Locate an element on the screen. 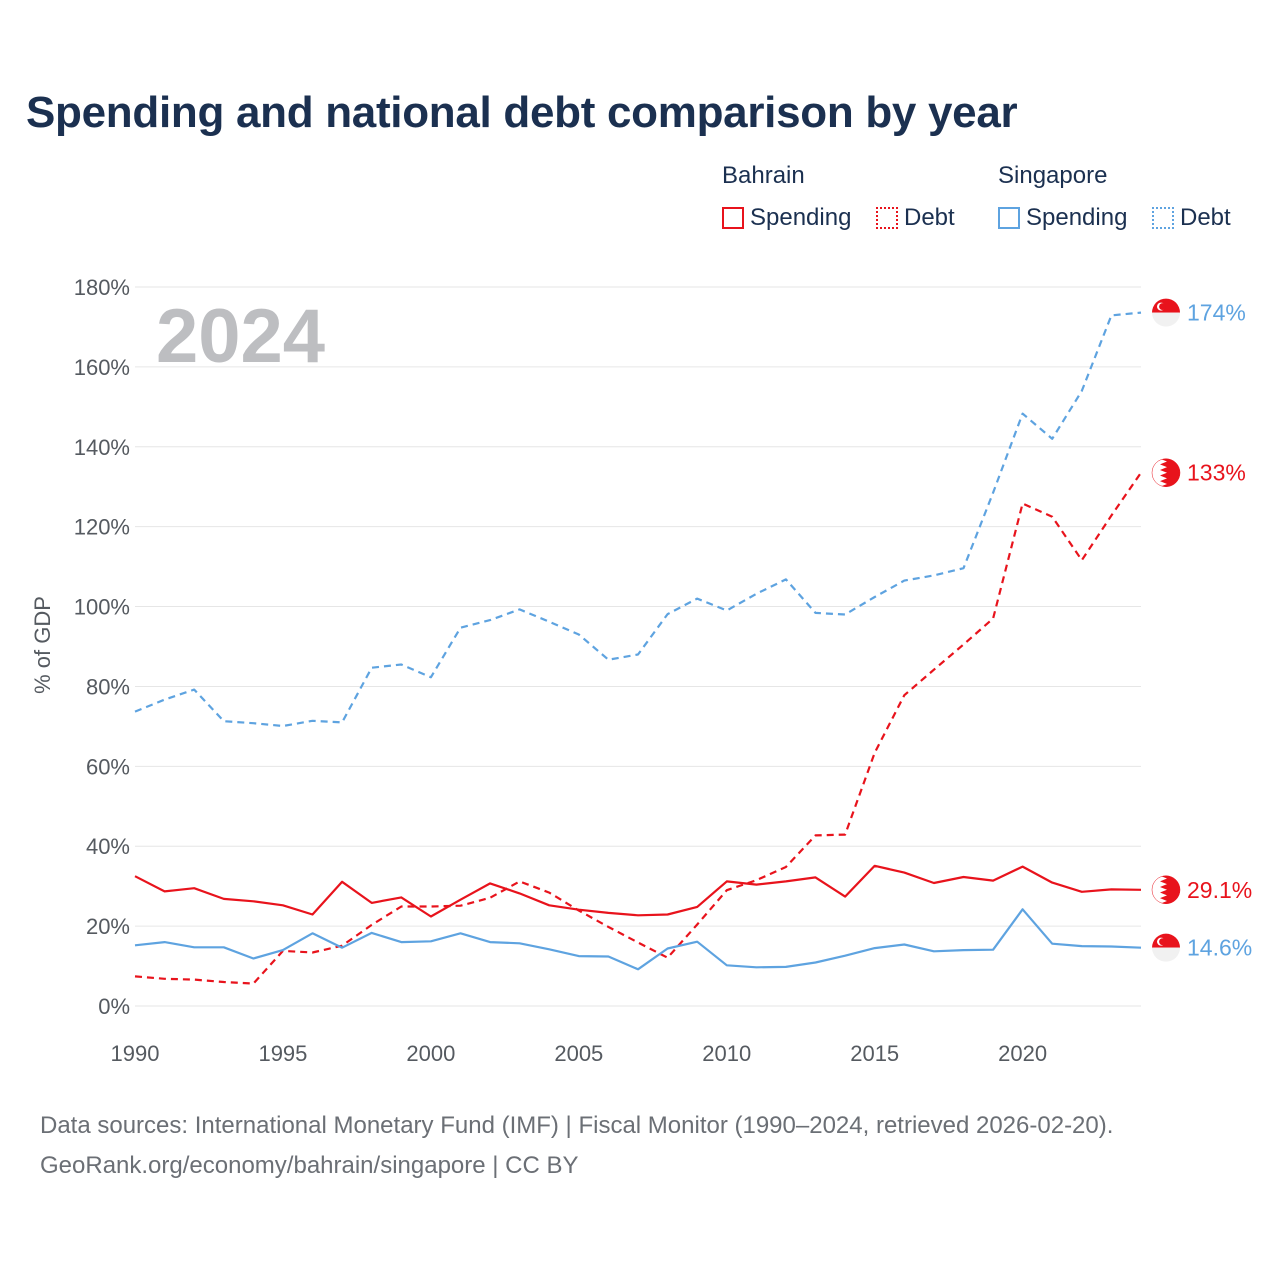 The image size is (1280, 1280). legend-label-singapore-debt: Debt is located at coordinates (1205, 217).